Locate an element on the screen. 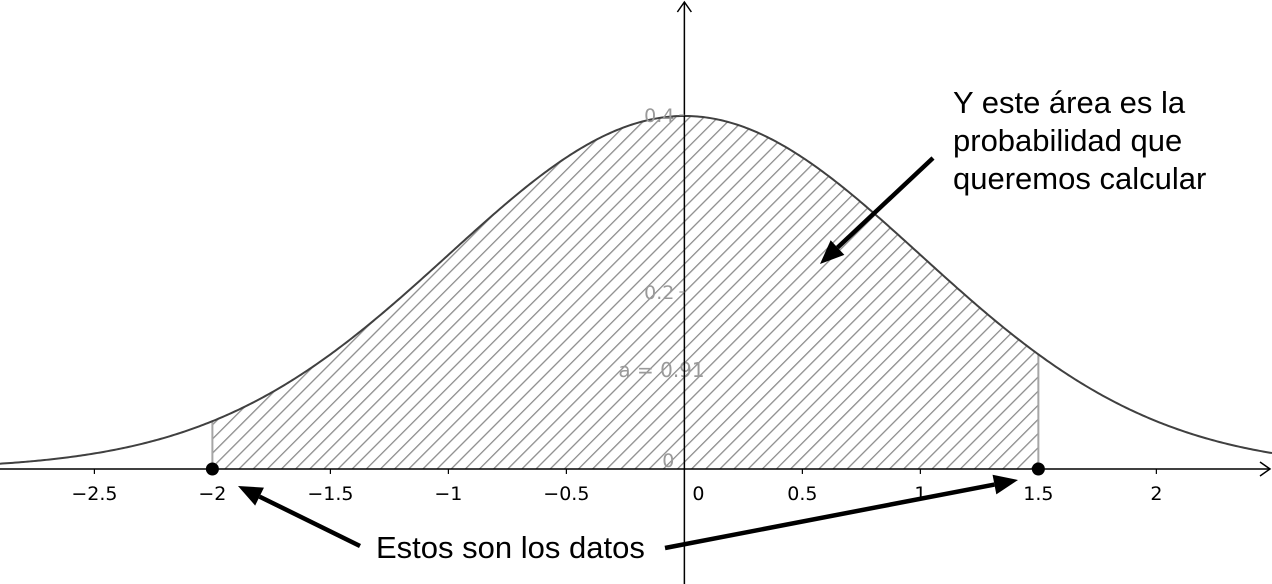 Image resolution: width=1272 pixels, height=584 pixels. area-arrow-head is located at coordinates (832, 252).